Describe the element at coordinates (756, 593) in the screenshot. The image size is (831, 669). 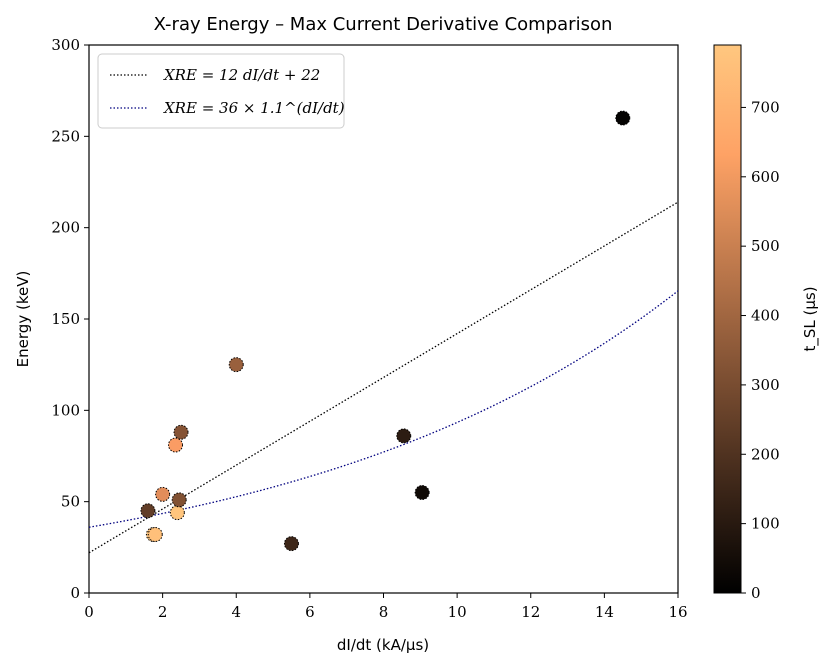
I see `colorbar-tick-label: 0` at that location.